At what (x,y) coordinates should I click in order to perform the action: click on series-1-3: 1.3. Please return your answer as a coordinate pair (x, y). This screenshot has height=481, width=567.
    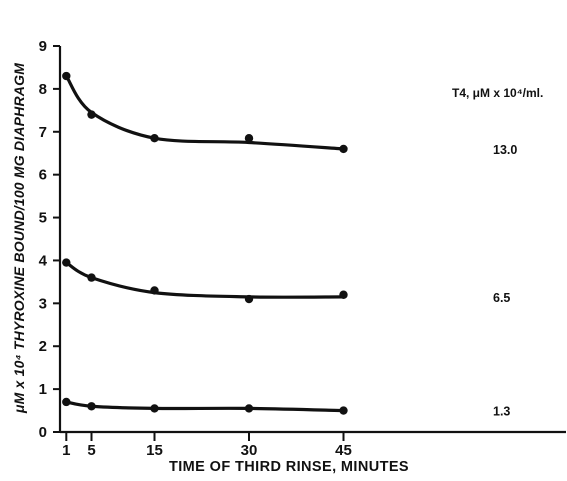
    Looking at the image, I should click on (286, 408).